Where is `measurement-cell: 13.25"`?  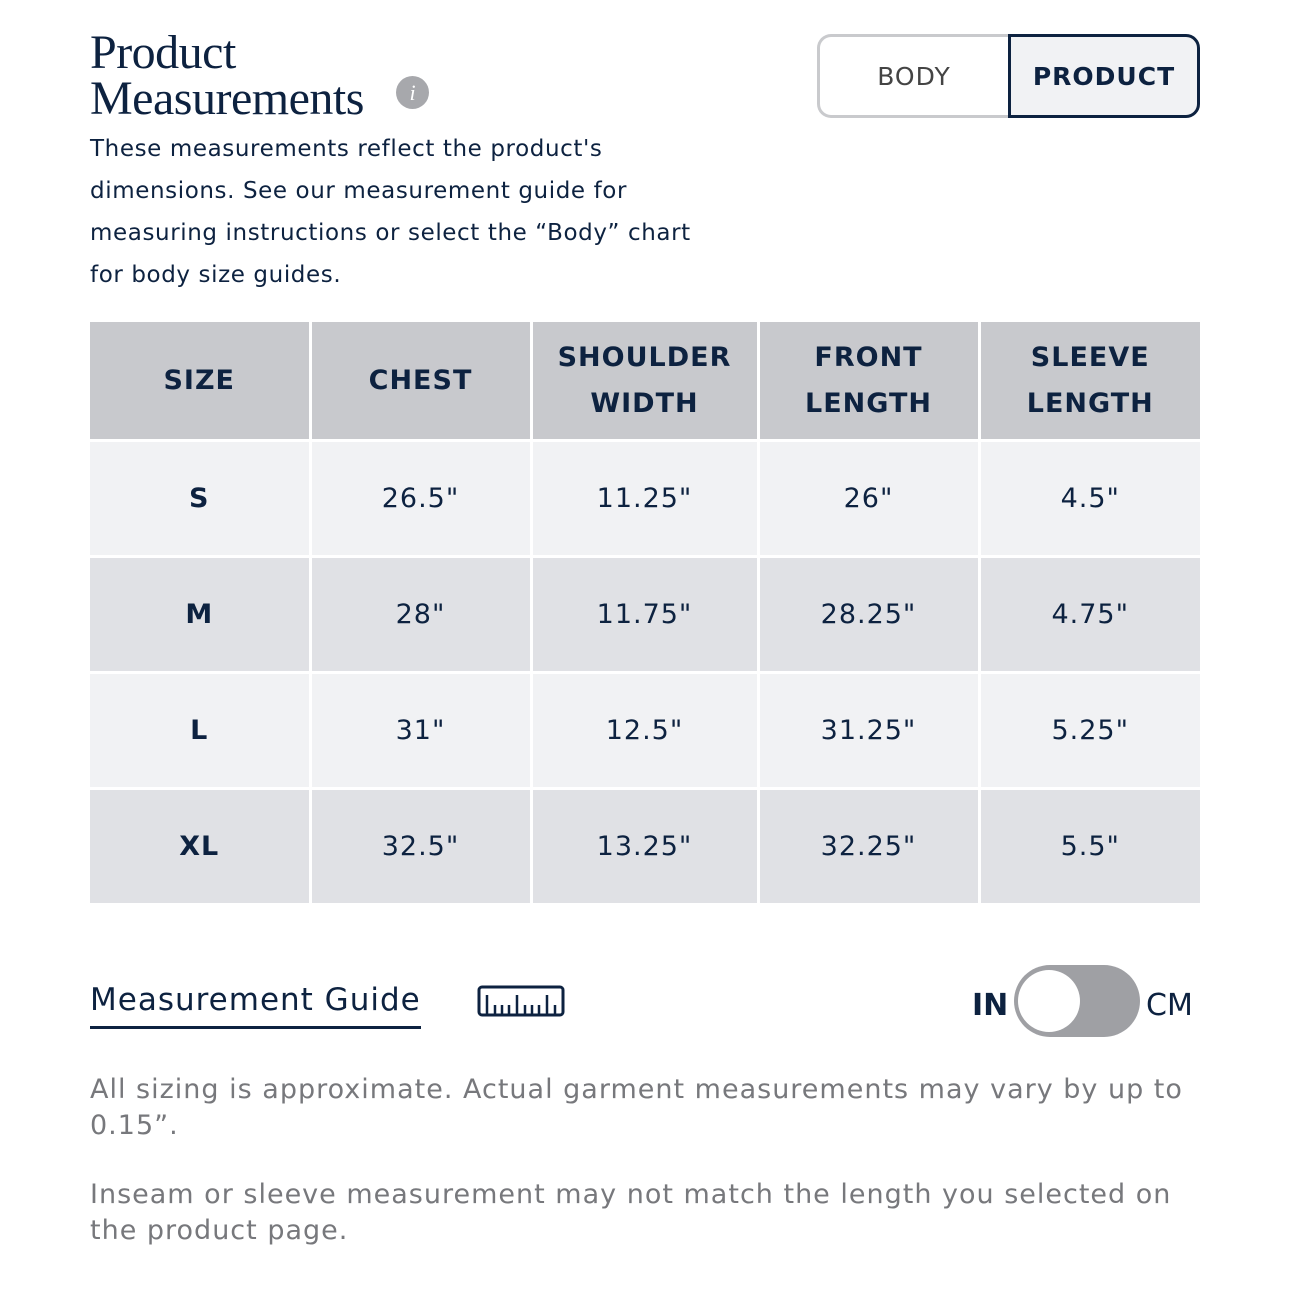
measurement-cell: 13.25" is located at coordinates (644, 846).